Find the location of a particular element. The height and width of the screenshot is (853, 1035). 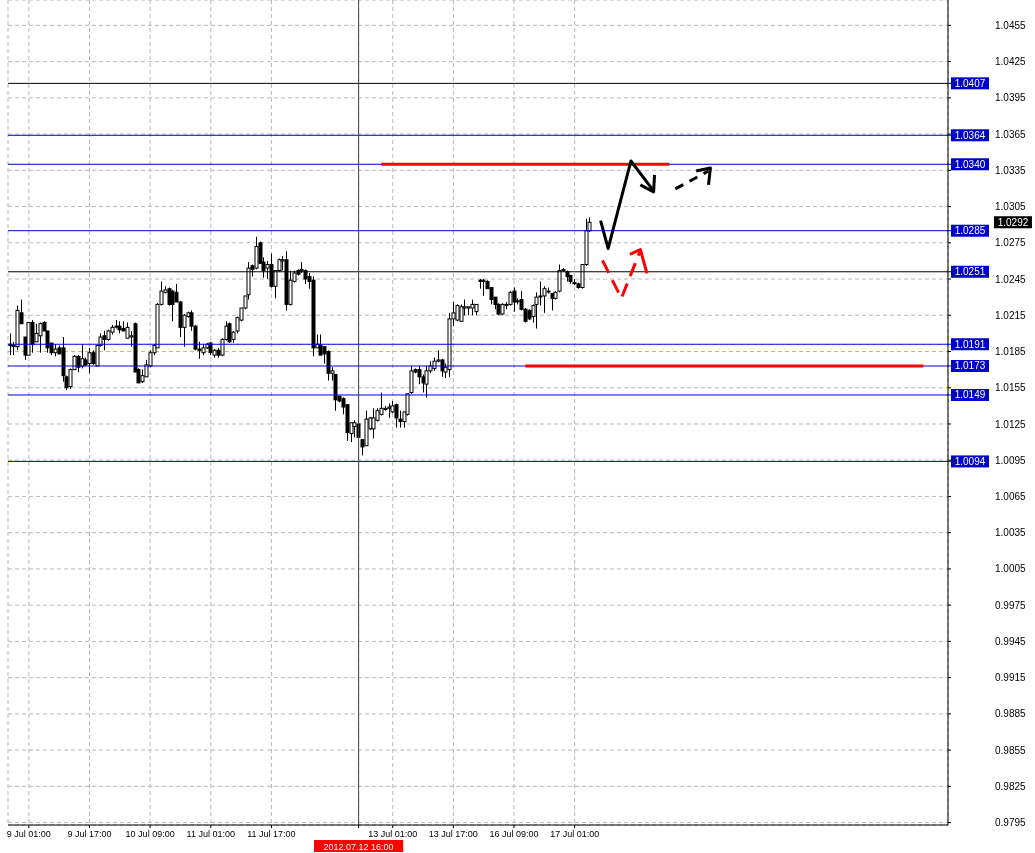

y-tick-label: 1.0065 is located at coordinates (1011, 496).